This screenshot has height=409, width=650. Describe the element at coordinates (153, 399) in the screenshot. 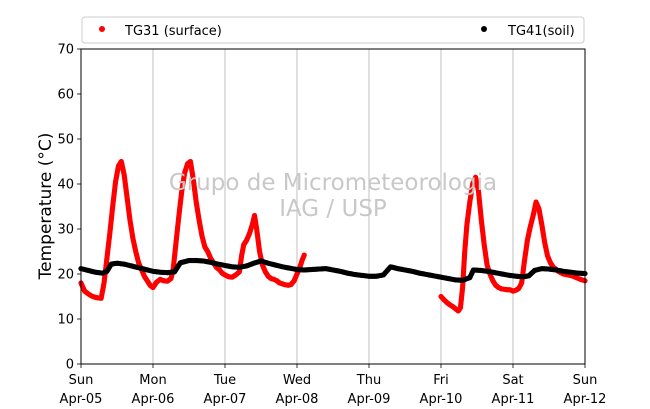

I see `x-tick-label-date: Apr-06` at that location.